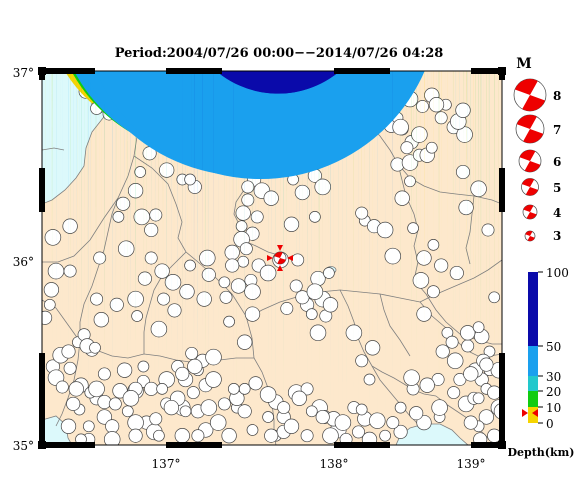  Describe the element at coordinates (557, 236) in the screenshot. I see `magnitude-label-3: 3` at that location.